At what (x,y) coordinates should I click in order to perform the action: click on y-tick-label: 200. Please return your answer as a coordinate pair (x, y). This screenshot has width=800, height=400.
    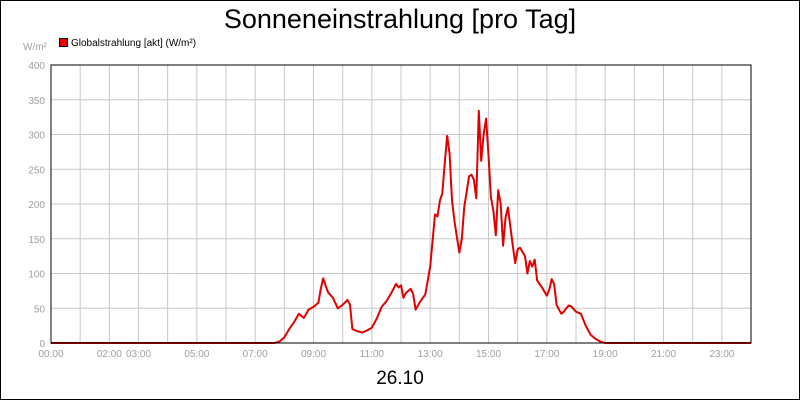
    Looking at the image, I should click on (36, 205).